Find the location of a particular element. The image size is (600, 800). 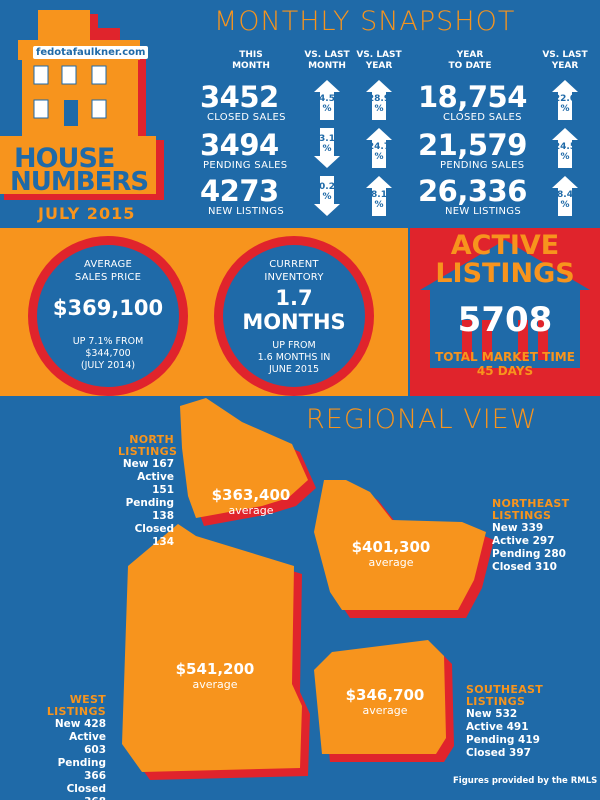

arrow-up-icon: 24.7 % is located at coordinates (379, 150).